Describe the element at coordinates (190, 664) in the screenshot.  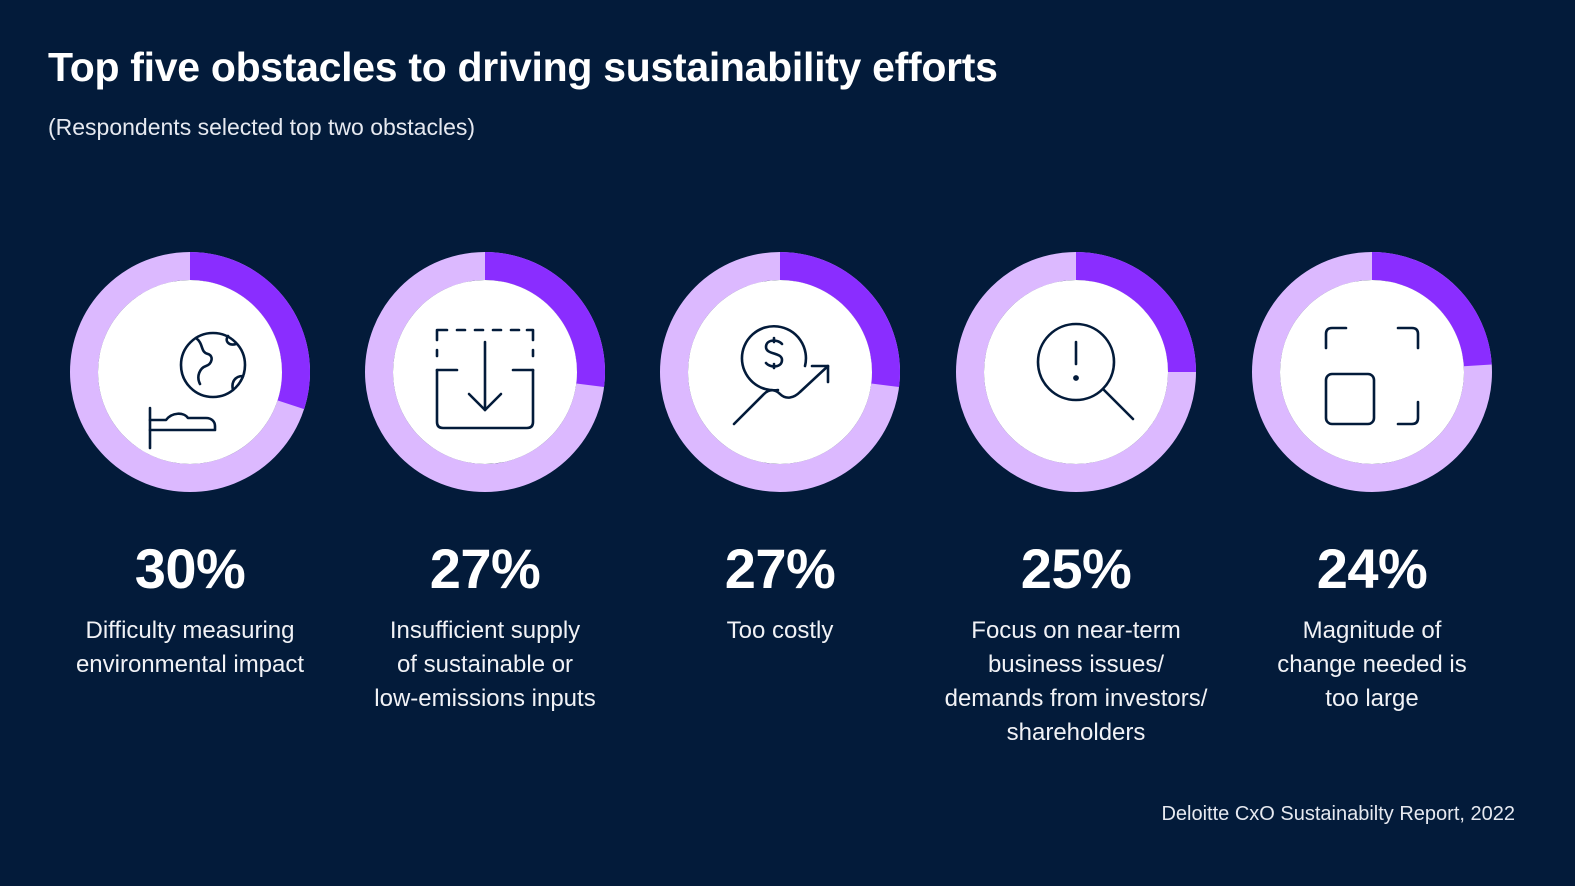
I see `label-line: environmental impact` at that location.